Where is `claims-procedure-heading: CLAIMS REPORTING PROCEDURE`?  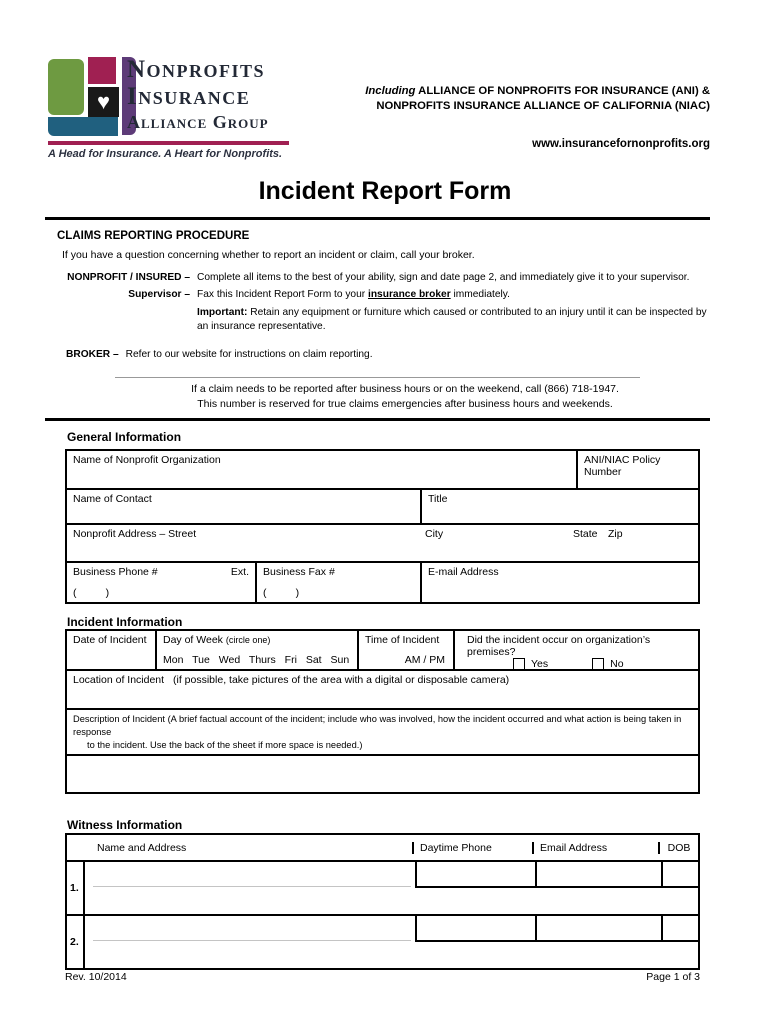
claims-procedure-heading: CLAIMS REPORTING PROCEDURE is located at coordinates (153, 236).